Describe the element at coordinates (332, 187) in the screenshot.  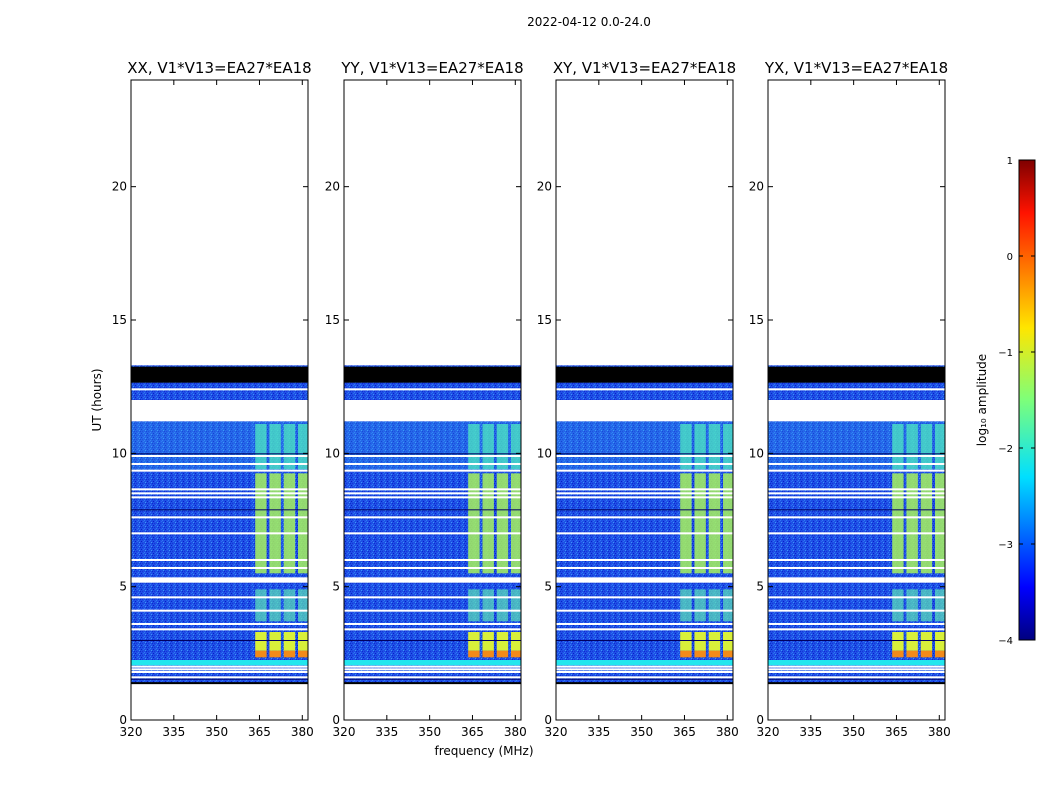
I see `y-tick-label: 20` at that location.